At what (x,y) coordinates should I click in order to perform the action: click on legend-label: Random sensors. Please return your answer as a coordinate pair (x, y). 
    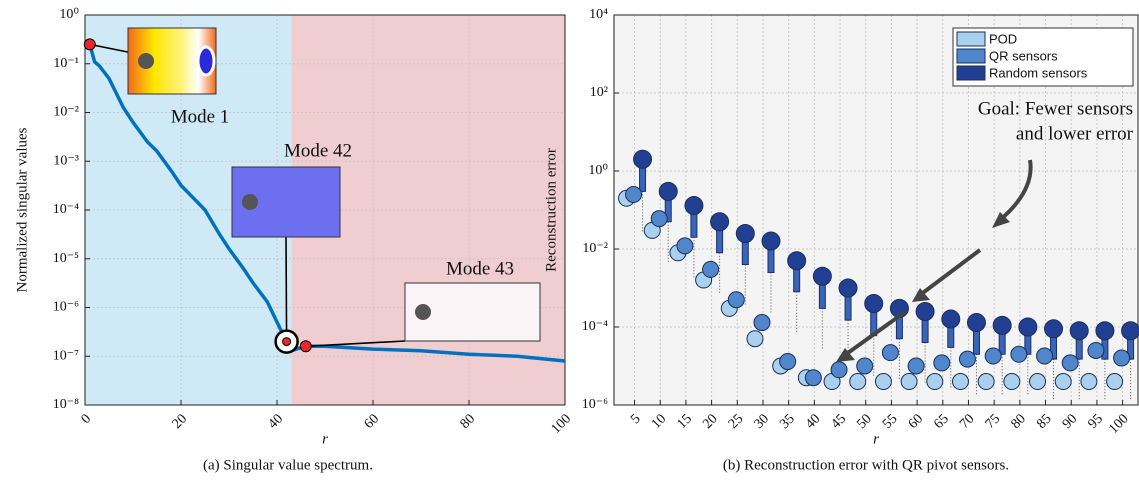
    Looking at the image, I should click on (1038, 72).